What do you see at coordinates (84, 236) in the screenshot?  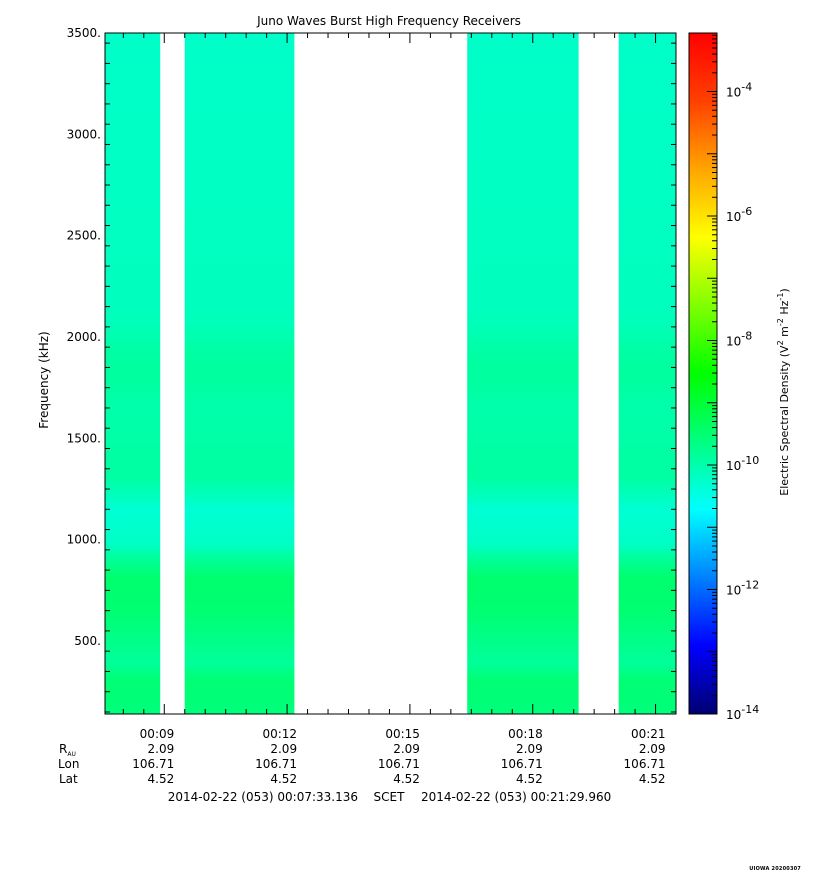 I see `y-tick-label: 2500.` at bounding box center [84, 236].